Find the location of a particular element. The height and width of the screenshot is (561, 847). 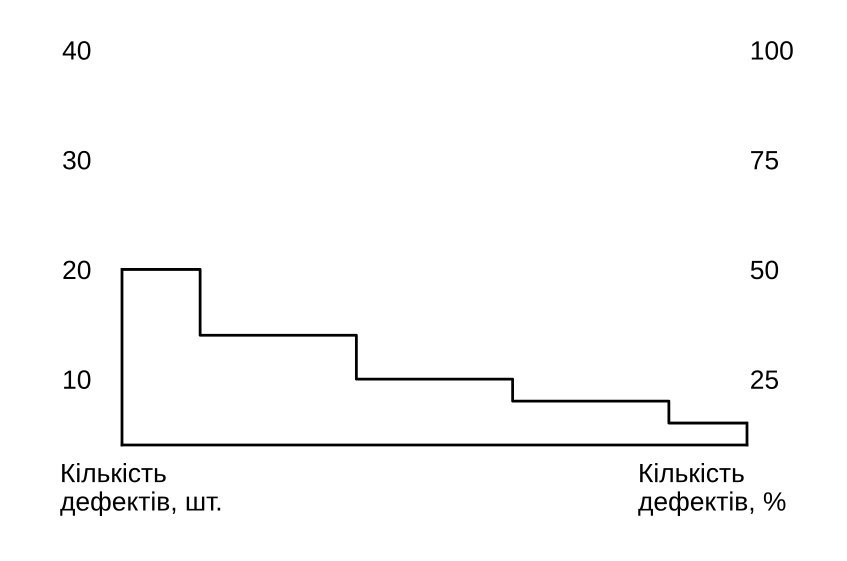

text: Кількість дефектів, шт. is located at coordinates (140, 489).